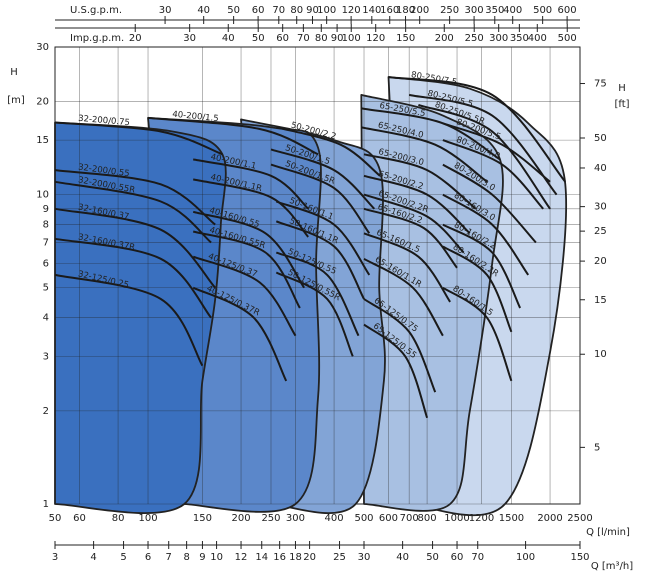 The width and height of the screenshot is (660, 583). Describe the element at coordinates (498, 38) in the screenshot. I see `top-tick-label: 300` at that location.